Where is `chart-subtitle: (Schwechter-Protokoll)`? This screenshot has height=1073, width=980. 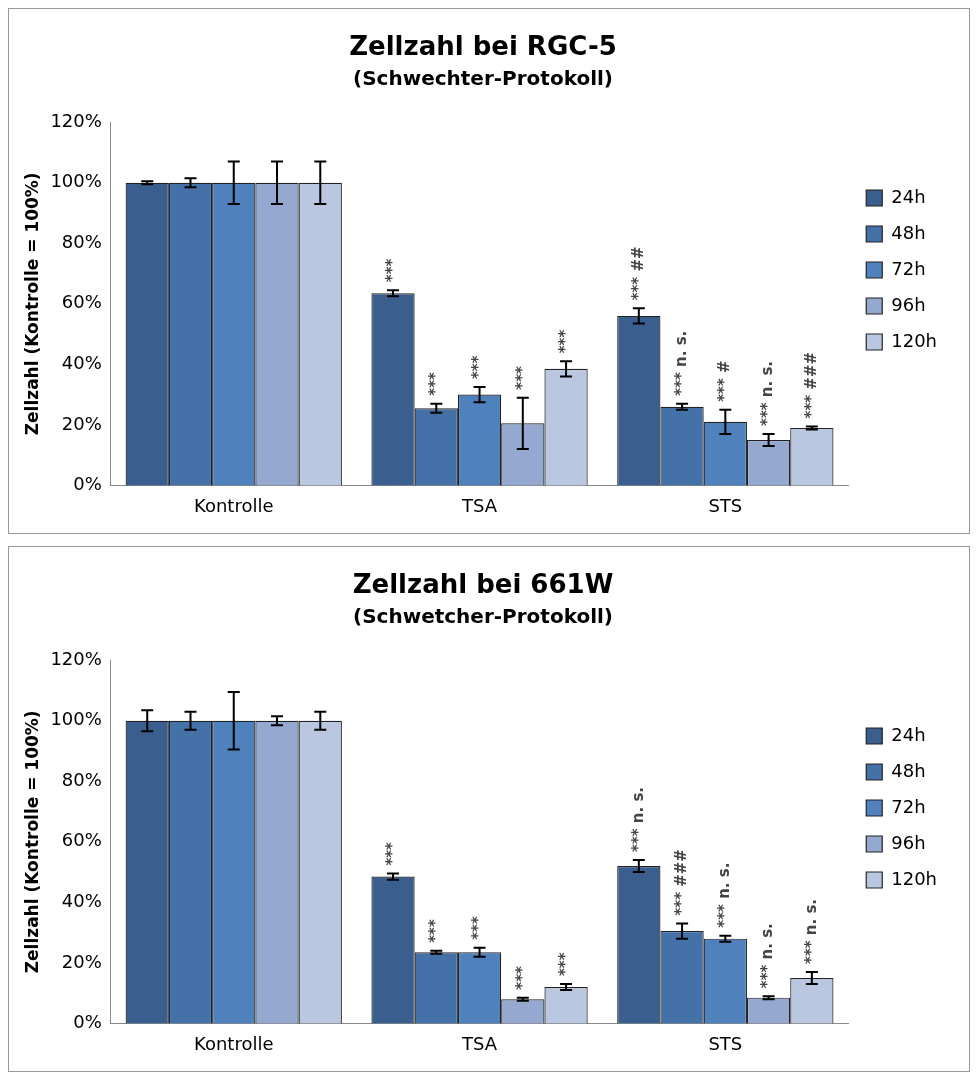 chart-subtitle: (Schwechter-Protokoll) is located at coordinates (483, 78).